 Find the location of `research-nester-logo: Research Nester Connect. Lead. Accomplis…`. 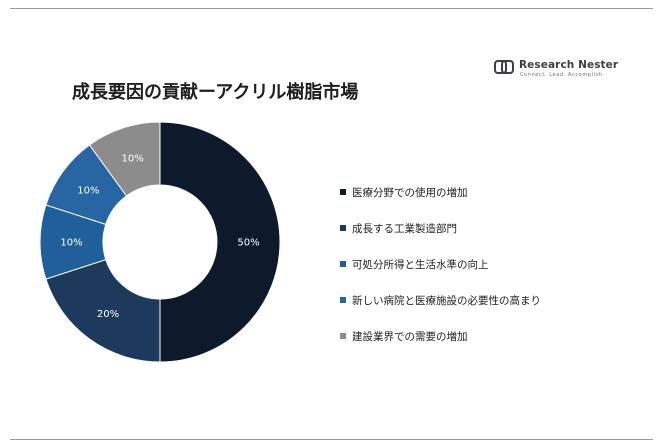

research-nester-logo: Research Nester Connect. Lead. Accomplis… is located at coordinates (556, 70).